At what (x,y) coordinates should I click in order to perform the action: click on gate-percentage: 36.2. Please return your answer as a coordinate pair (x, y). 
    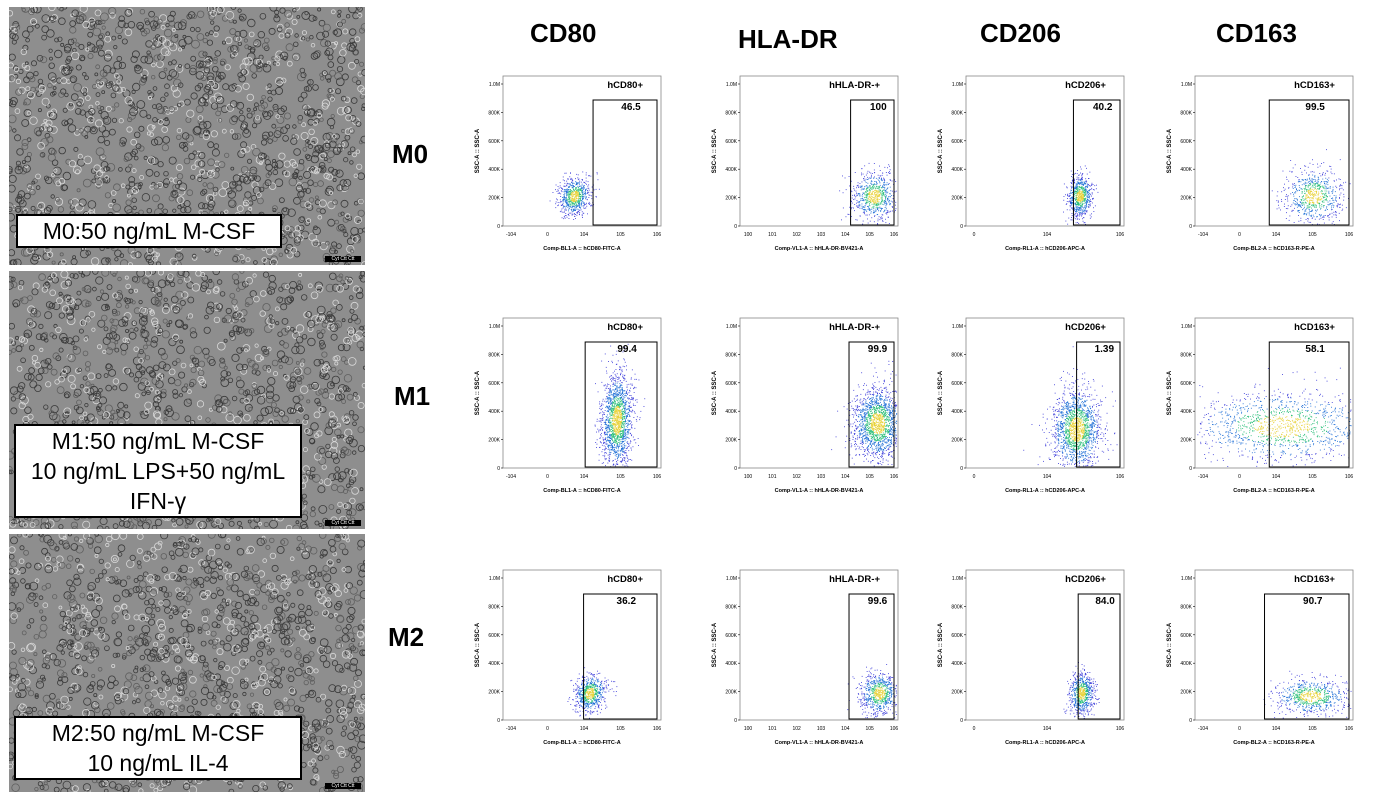
    Looking at the image, I should click on (627, 601).